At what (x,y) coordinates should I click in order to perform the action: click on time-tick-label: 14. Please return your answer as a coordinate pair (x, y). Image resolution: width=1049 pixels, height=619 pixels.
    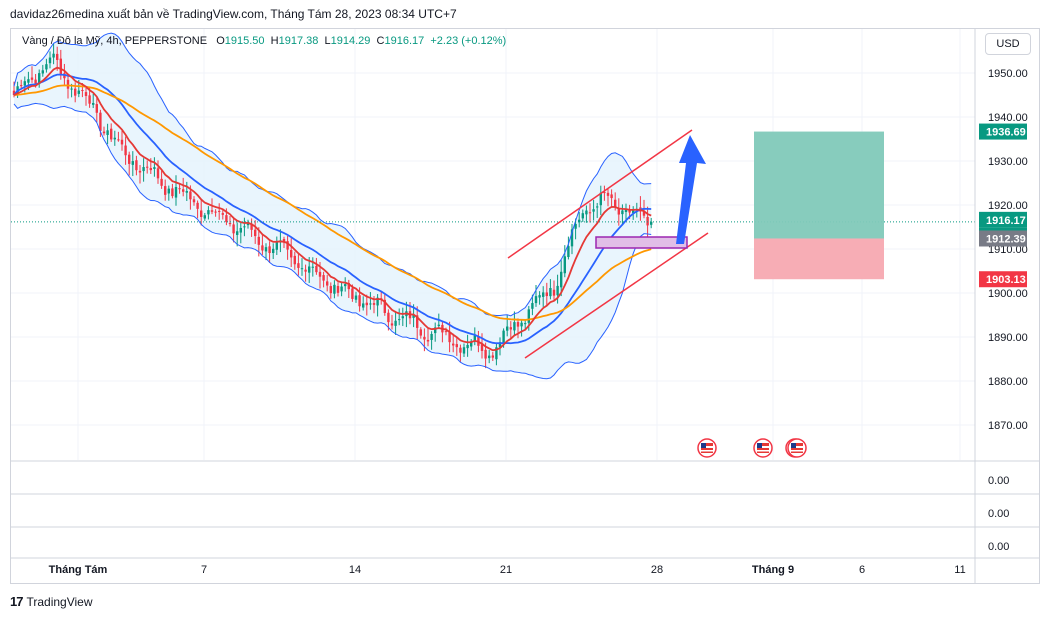
    Looking at the image, I should click on (355, 570).